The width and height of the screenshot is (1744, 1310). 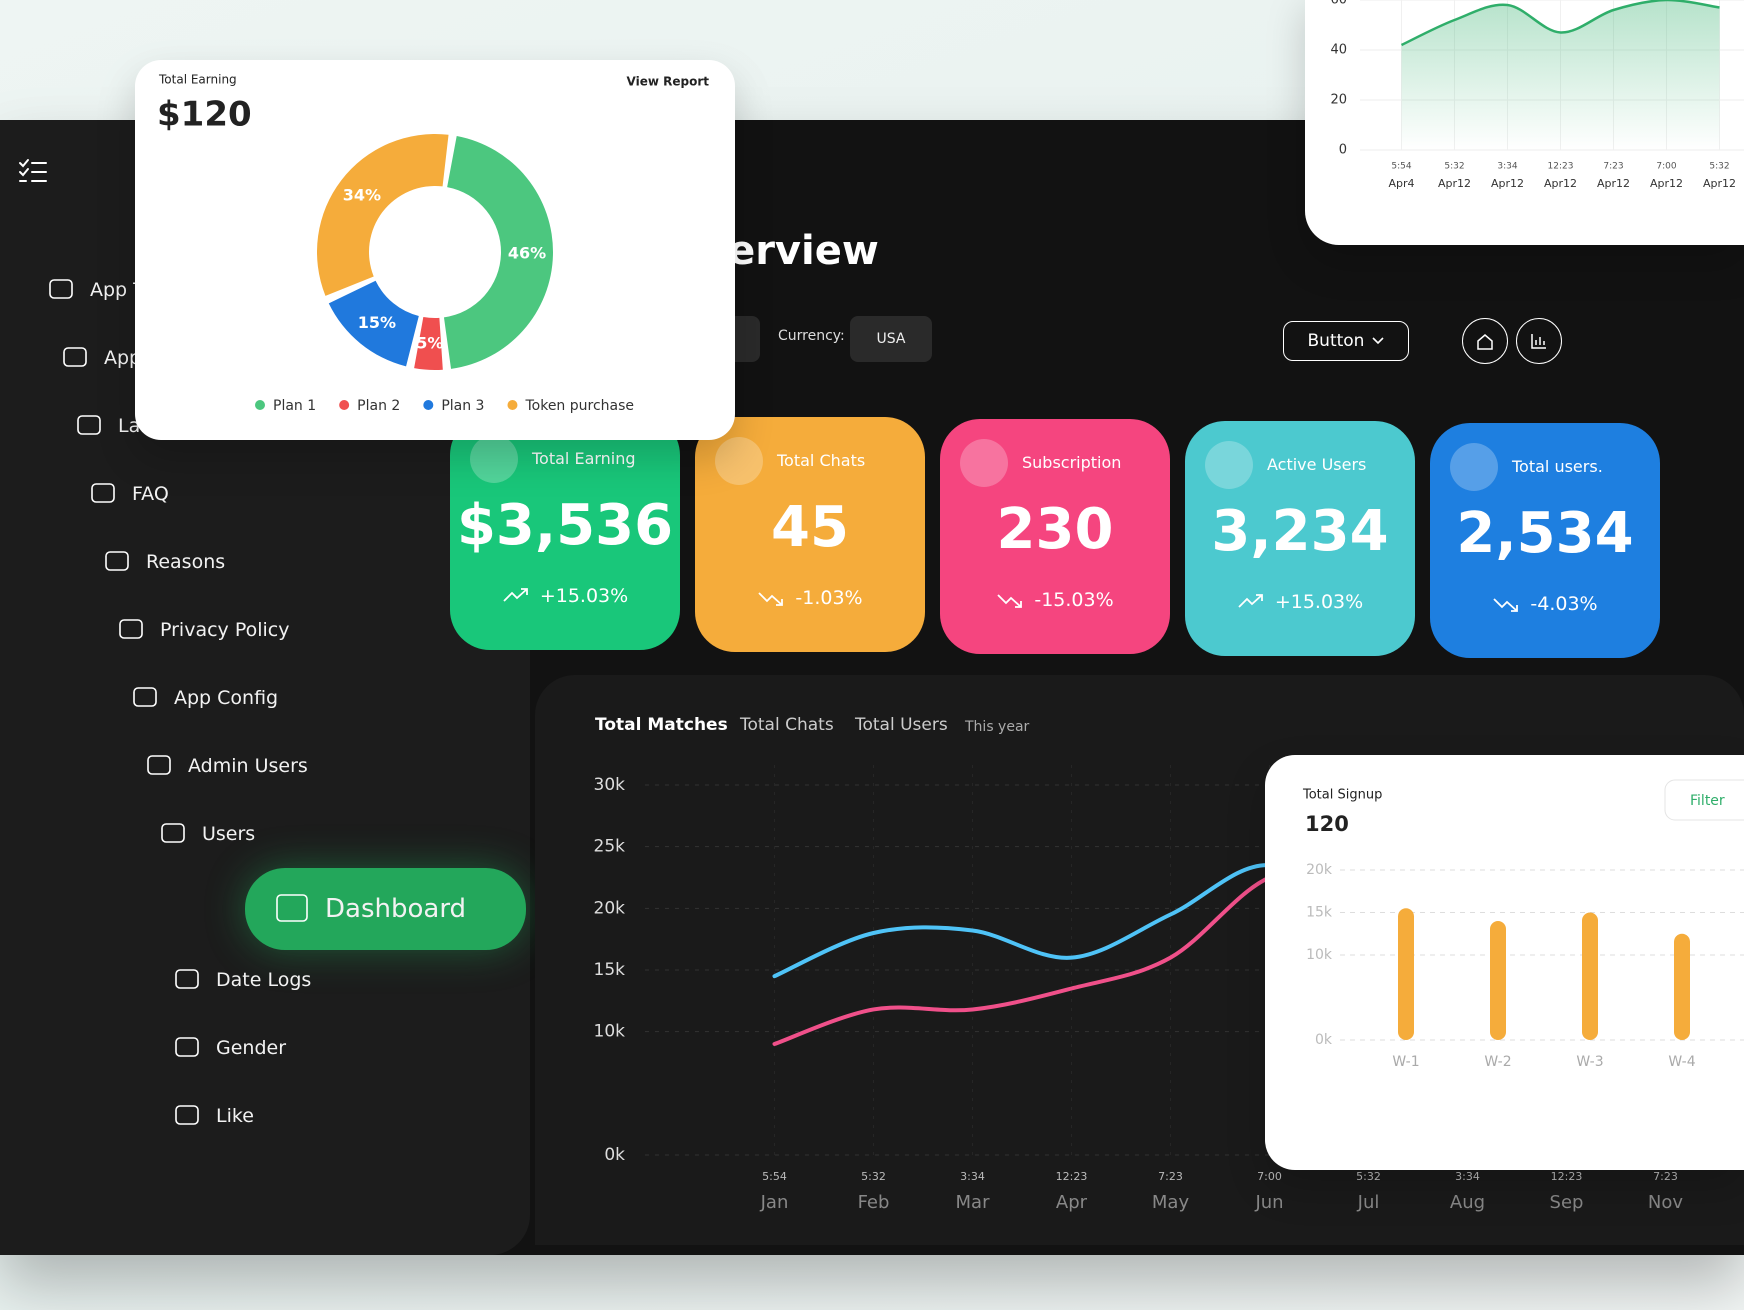 What do you see at coordinates (33, 172) in the screenshot?
I see `menu-icon` at bounding box center [33, 172].